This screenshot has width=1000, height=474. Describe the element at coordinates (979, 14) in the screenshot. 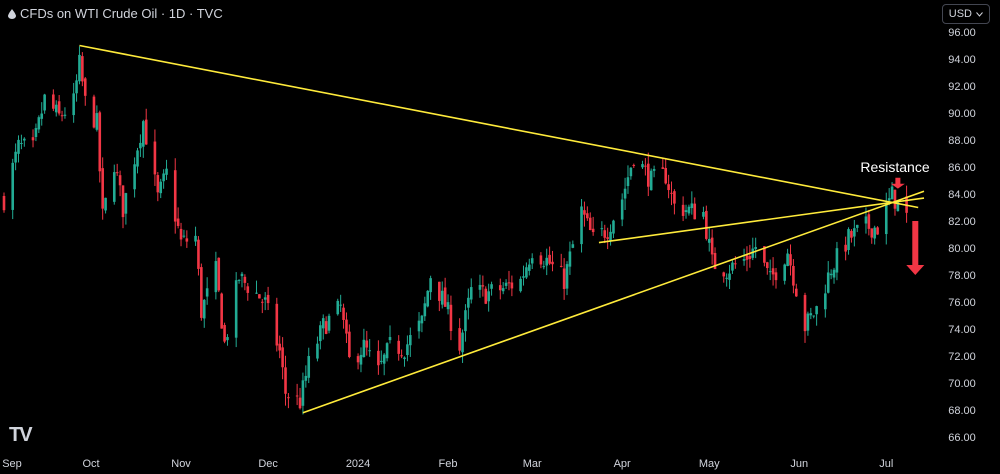

I see `chevron-down-icon` at that location.